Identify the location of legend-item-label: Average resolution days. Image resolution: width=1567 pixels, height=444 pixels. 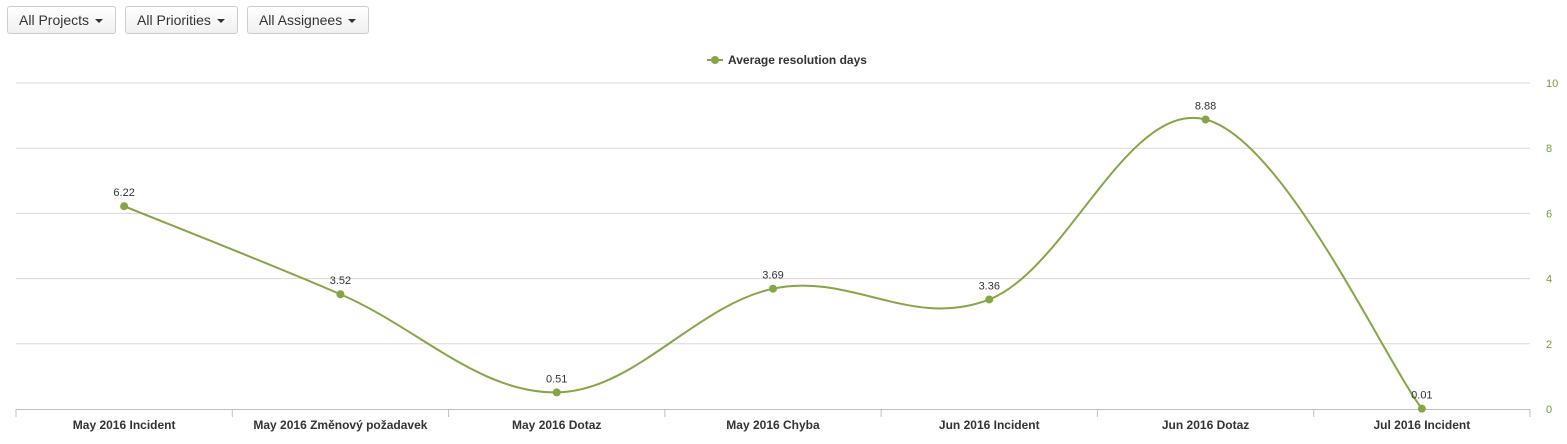
(797, 60).